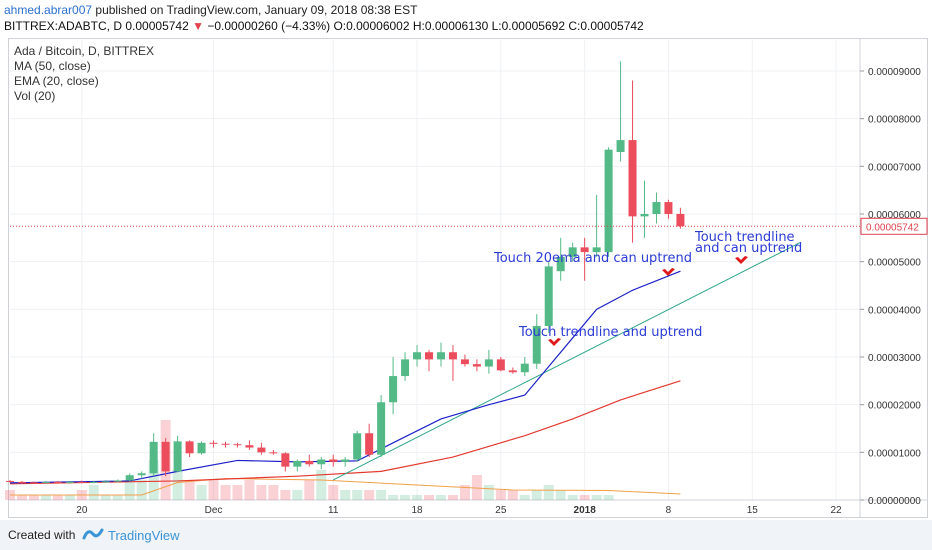  I want to click on x-tick-label: 8, so click(669, 510).